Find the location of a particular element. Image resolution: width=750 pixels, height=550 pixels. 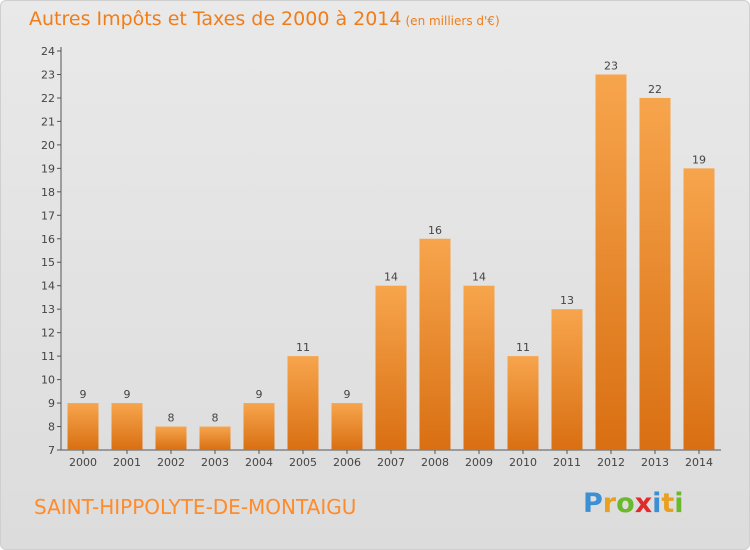

x-tick-label: 2014 is located at coordinates (699, 462).